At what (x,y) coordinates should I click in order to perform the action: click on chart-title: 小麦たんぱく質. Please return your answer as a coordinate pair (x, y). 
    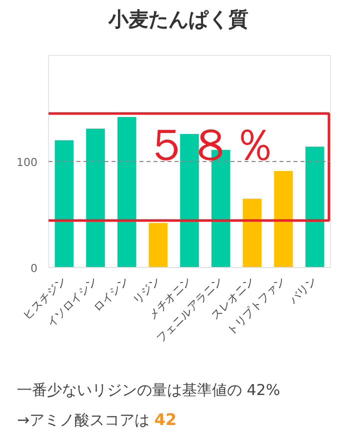
    Looking at the image, I should click on (178, 19).